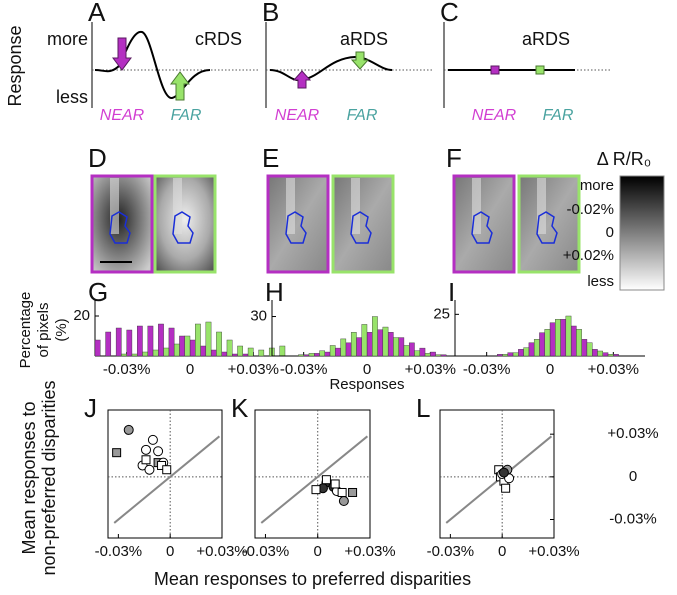  I want to click on panel-letter: K, so click(240, 408).